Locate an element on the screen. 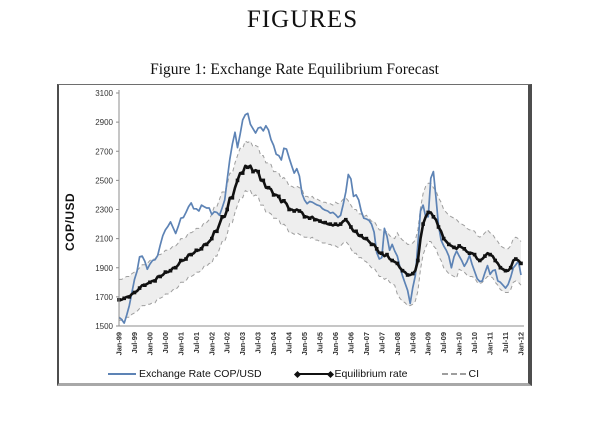  legend-label-ci: CI is located at coordinates (474, 374).